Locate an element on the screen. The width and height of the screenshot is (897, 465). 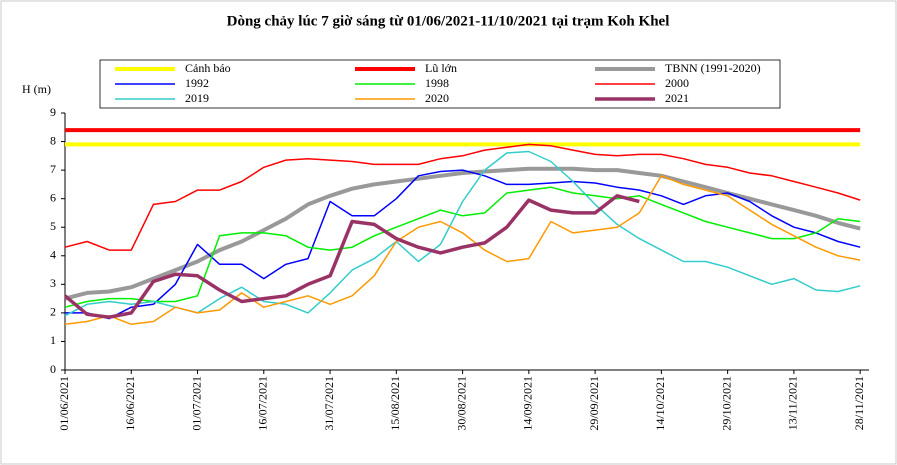
legend-label: 1998 is located at coordinates (437, 83).